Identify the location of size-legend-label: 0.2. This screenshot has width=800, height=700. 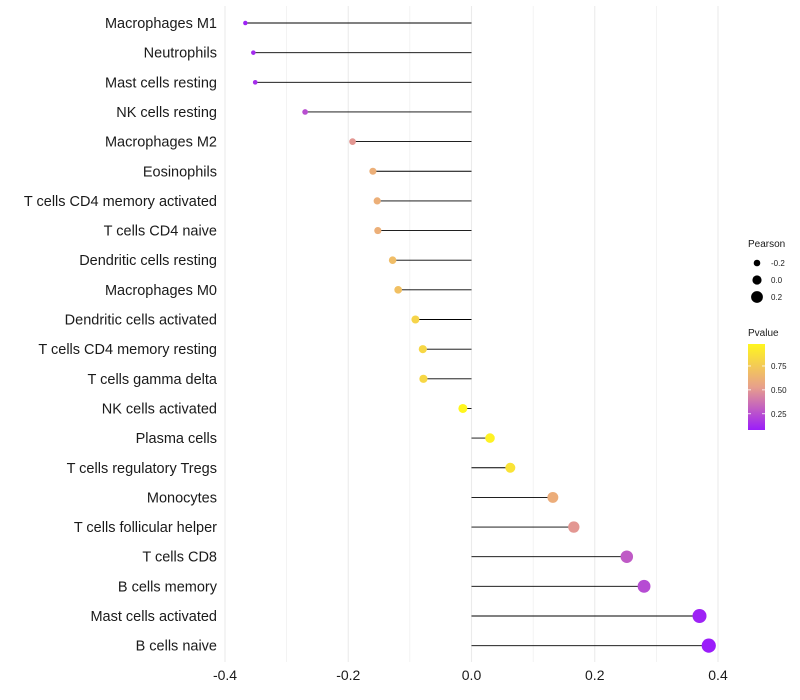
(777, 297).